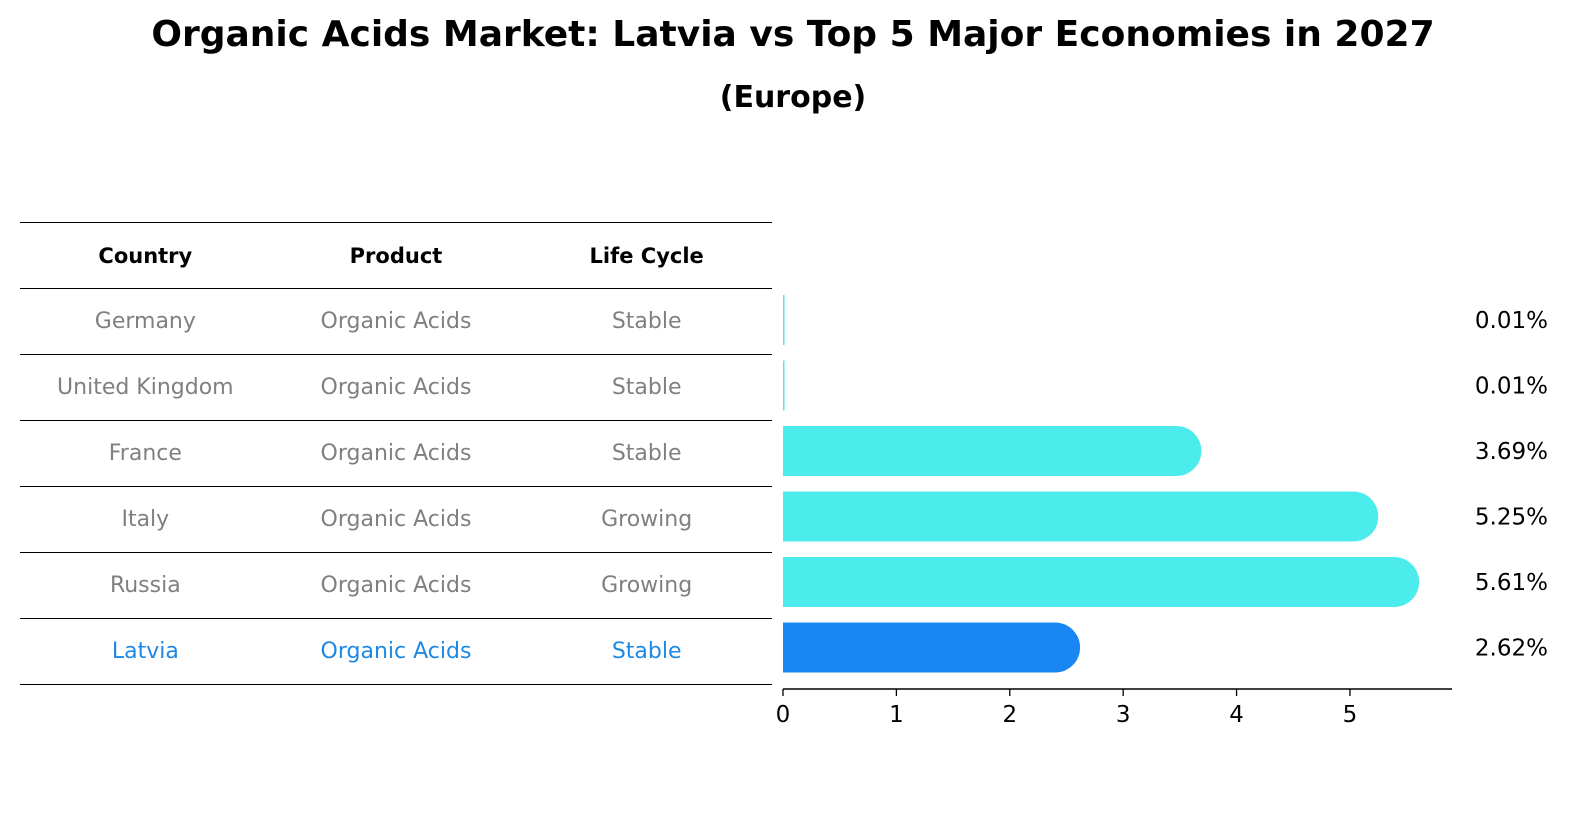  Describe the element at coordinates (1511, 583) in the screenshot. I see `value-label: 5.61%` at that location.